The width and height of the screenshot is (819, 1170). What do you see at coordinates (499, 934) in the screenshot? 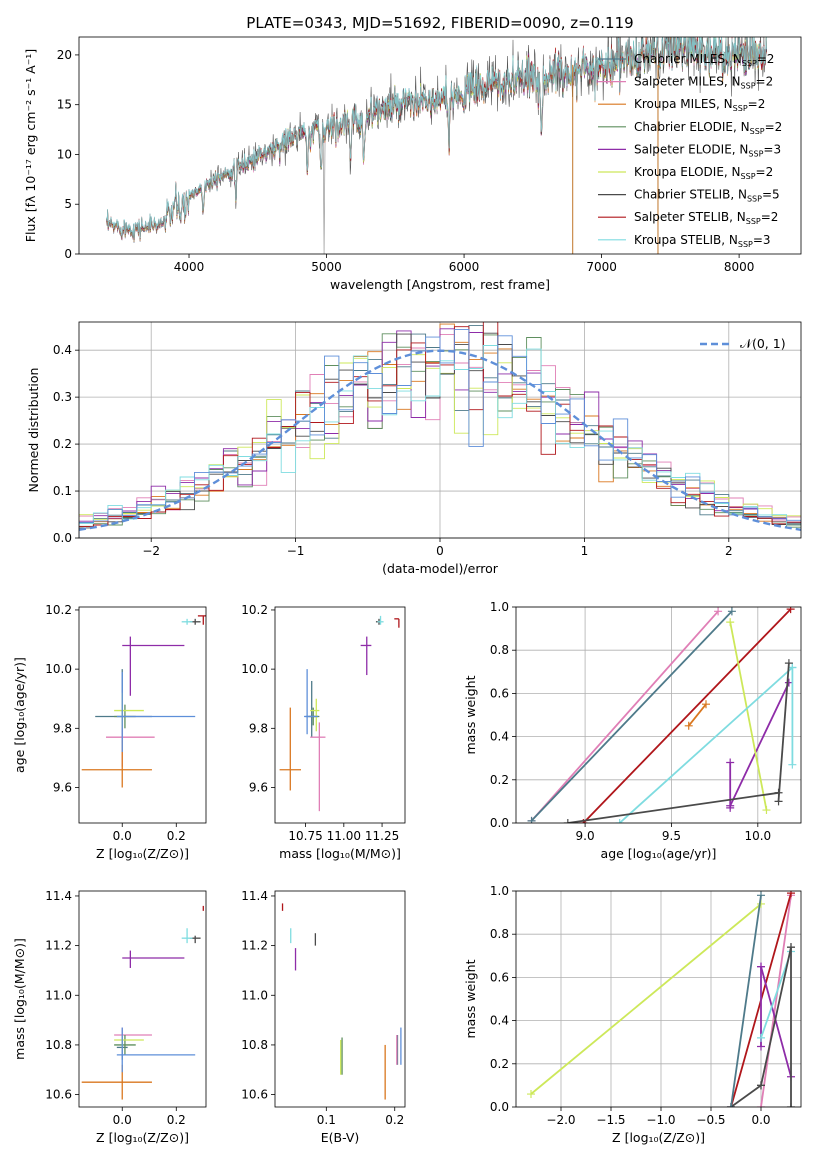
I see `y-tick-label: 0.8` at bounding box center [499, 934].